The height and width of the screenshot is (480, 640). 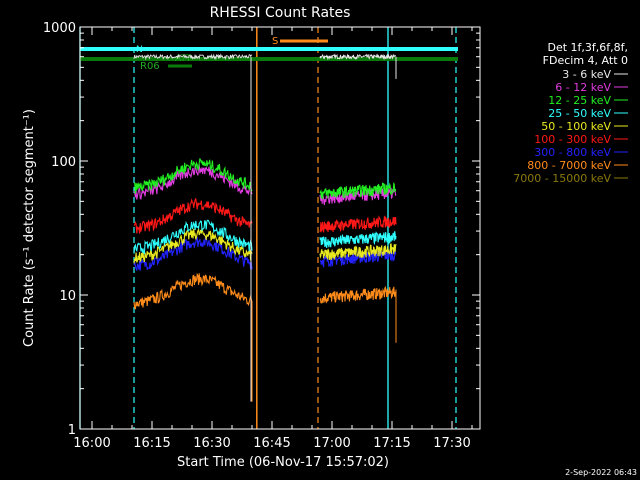 I want to click on x-tick-label: 17:15, so click(x=391, y=443).